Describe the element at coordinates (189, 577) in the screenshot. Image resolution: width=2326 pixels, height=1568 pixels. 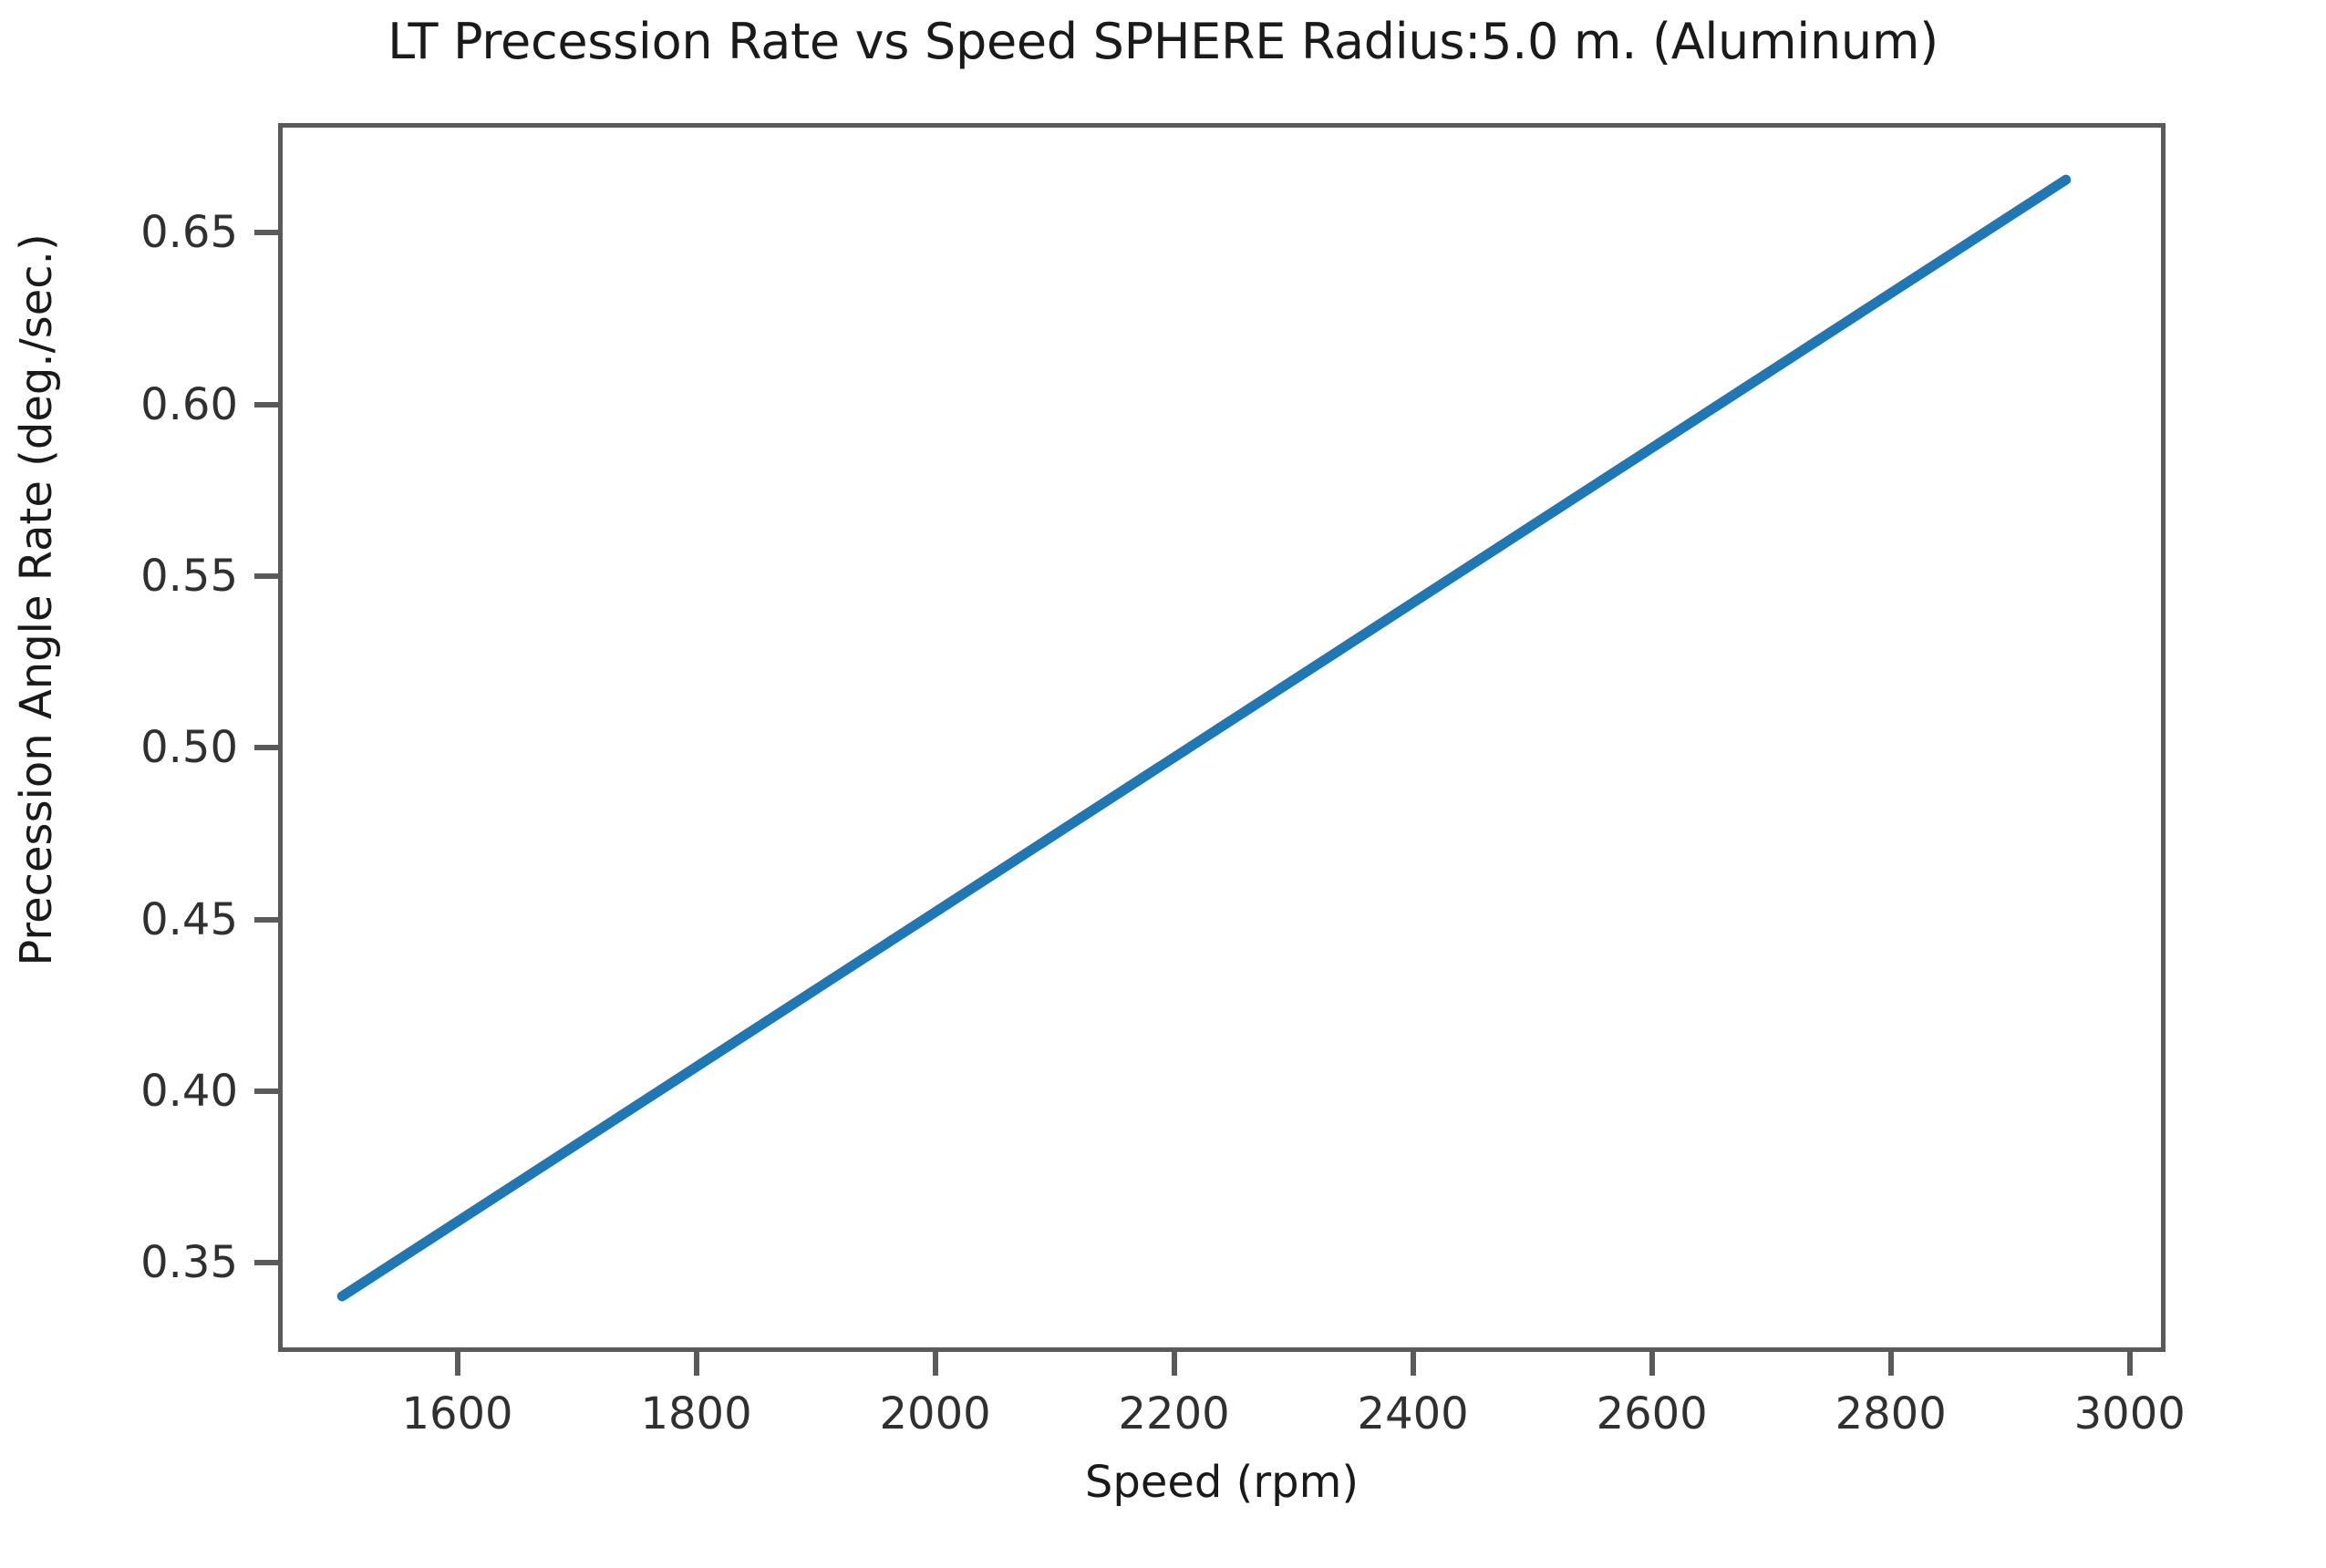
I see `y-tick-label: 0.55` at that location.